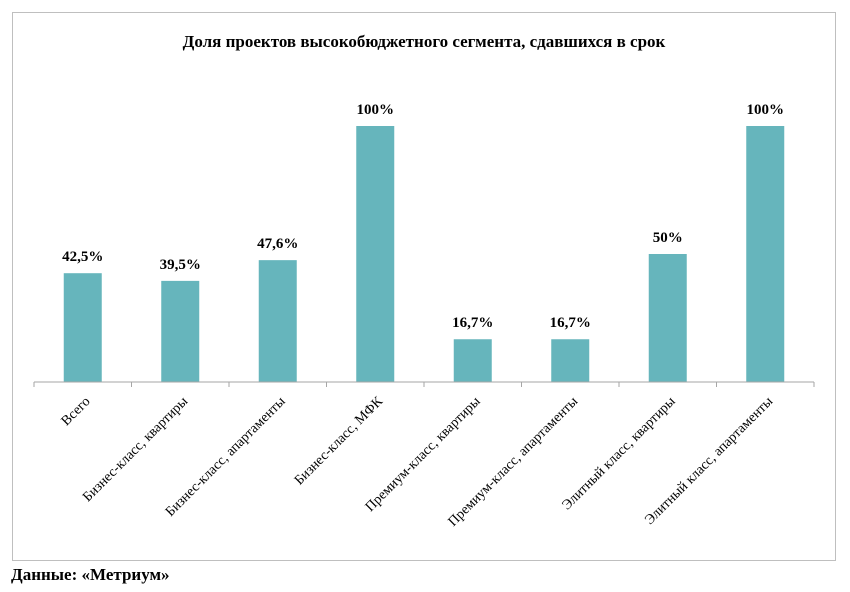 This screenshot has height=592, width=850. Describe the element at coordinates (339, 441) in the screenshot. I see `x-tick-label: Бизнес-класс, МФК` at that location.